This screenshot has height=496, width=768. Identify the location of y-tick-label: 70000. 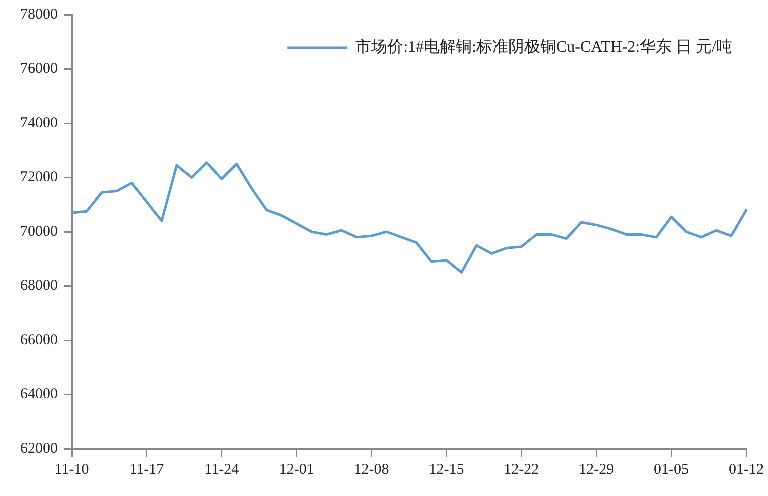
(39, 232).